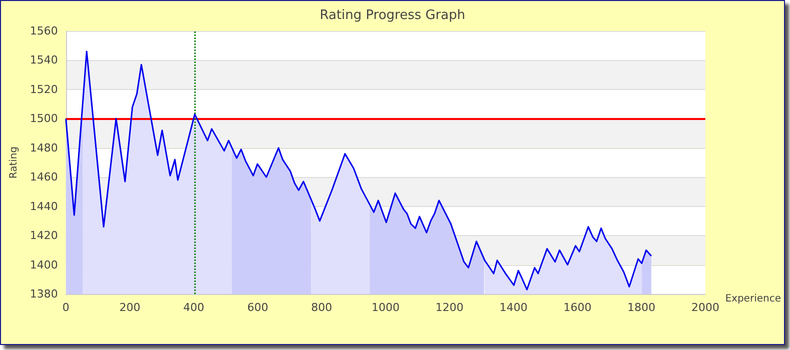  I want to click on y-tick-label: 1500, so click(44, 119).